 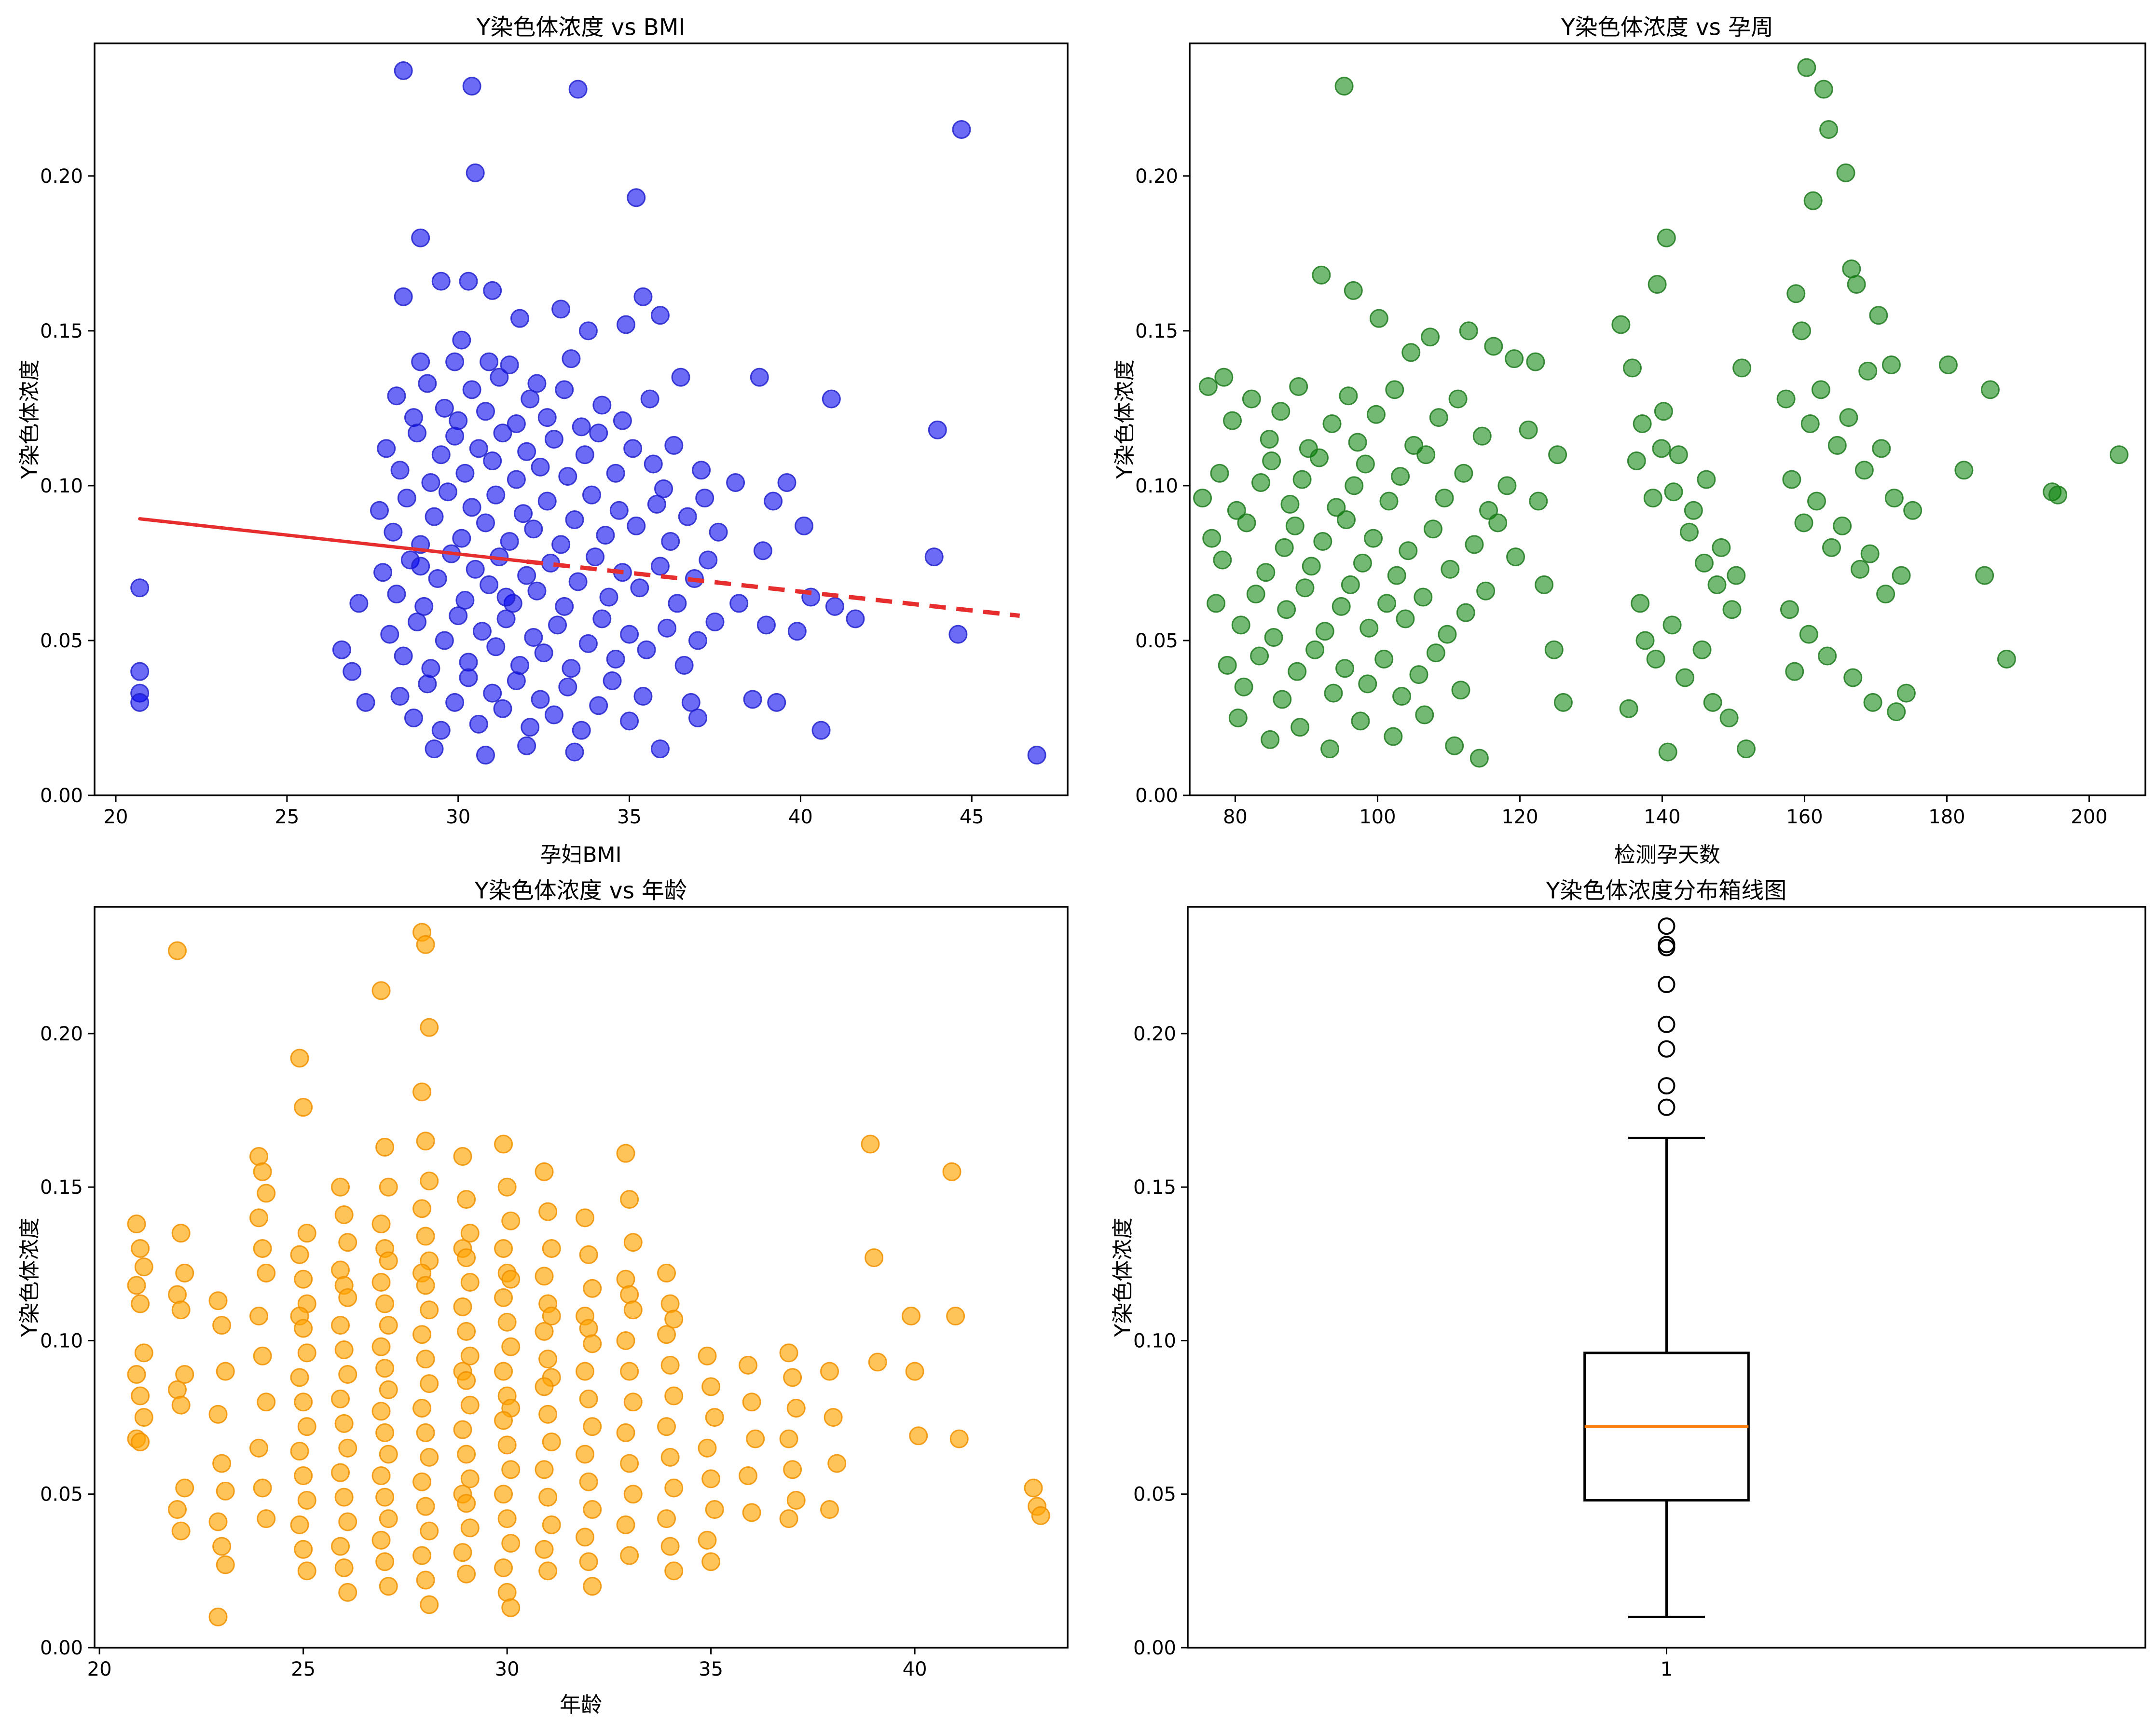 I want to click on x-tick-label: 30, so click(x=458, y=817).